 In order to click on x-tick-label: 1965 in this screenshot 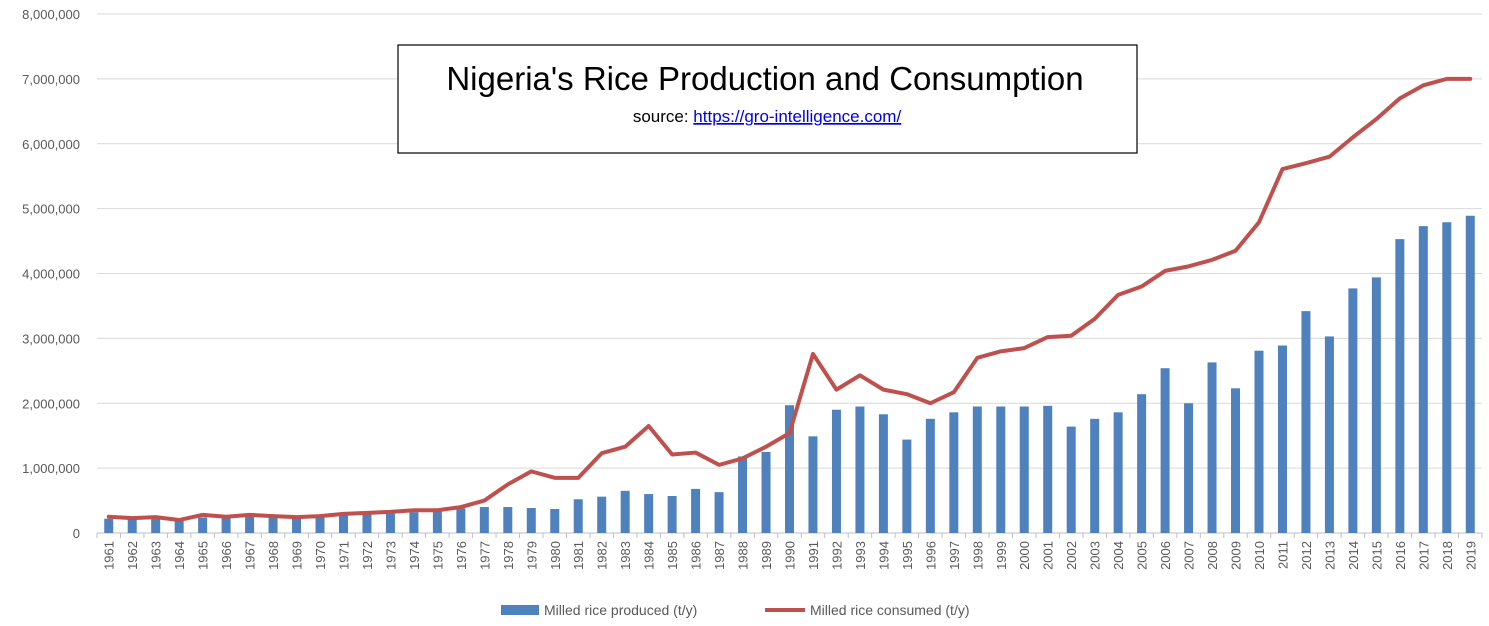, I will do `click(203, 555)`.